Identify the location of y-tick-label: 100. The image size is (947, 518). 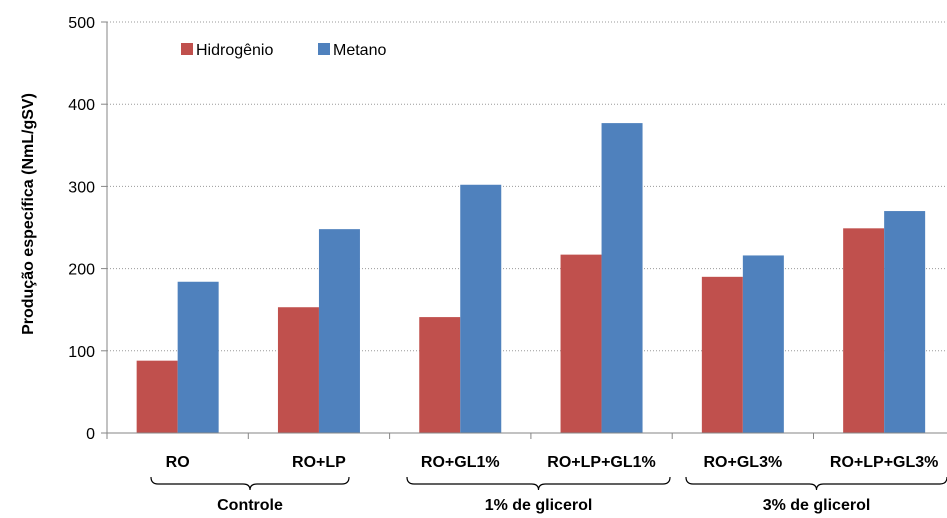
(81, 352).